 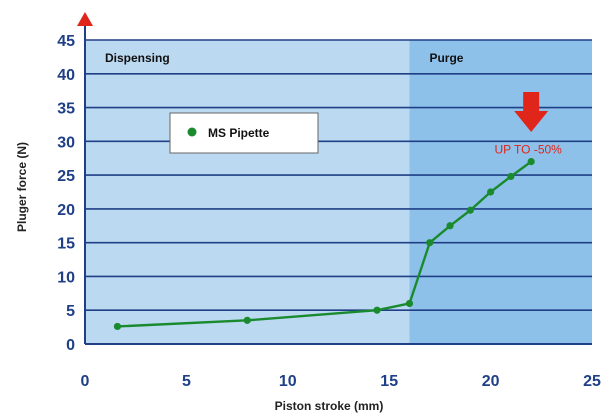 What do you see at coordinates (66, 176) in the screenshot?
I see `y-tick-label: 25` at bounding box center [66, 176].